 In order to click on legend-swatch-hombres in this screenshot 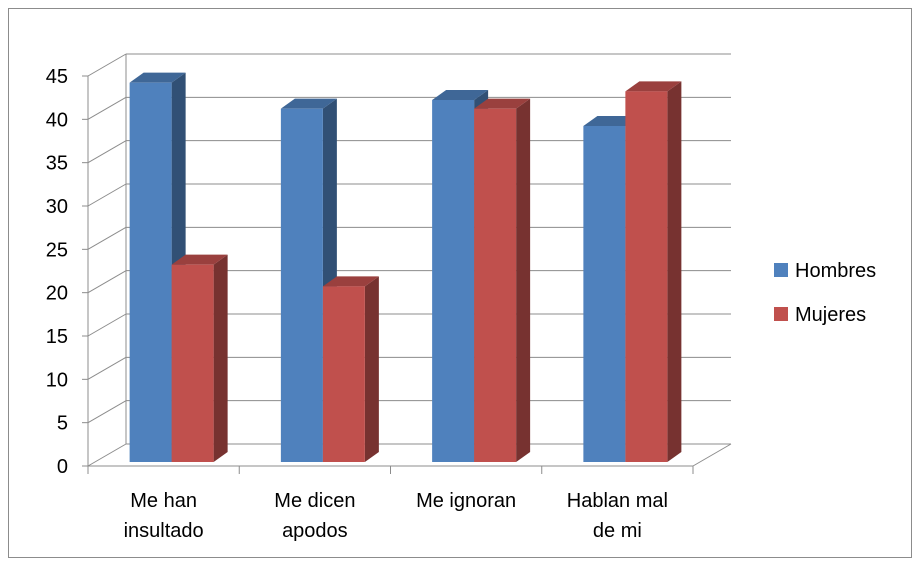, I will do `click(781, 270)`.